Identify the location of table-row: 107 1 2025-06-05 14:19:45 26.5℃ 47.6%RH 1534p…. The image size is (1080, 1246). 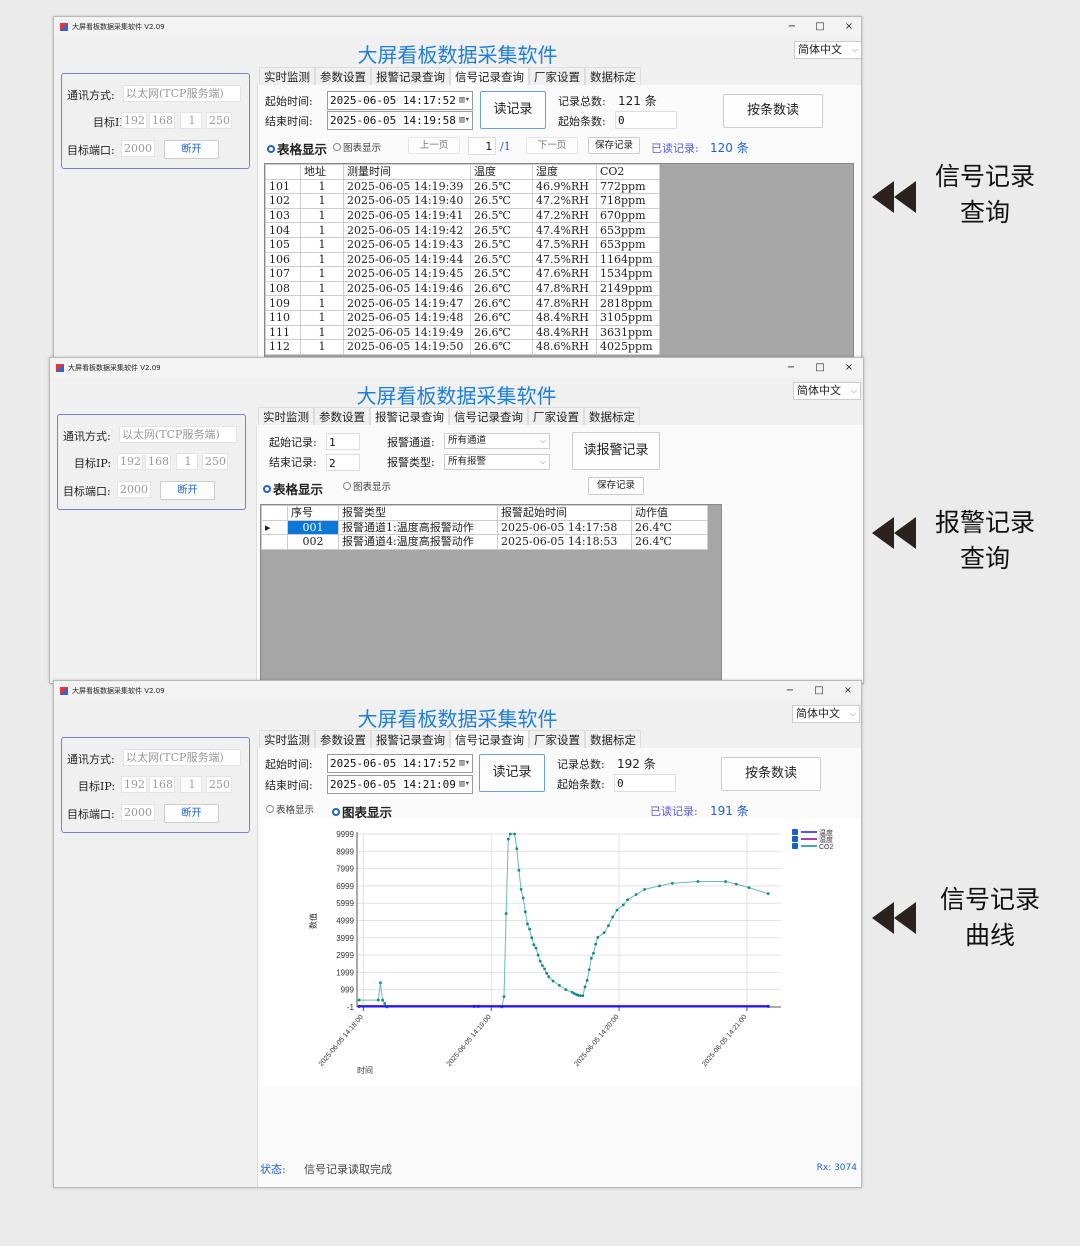
(462, 274).